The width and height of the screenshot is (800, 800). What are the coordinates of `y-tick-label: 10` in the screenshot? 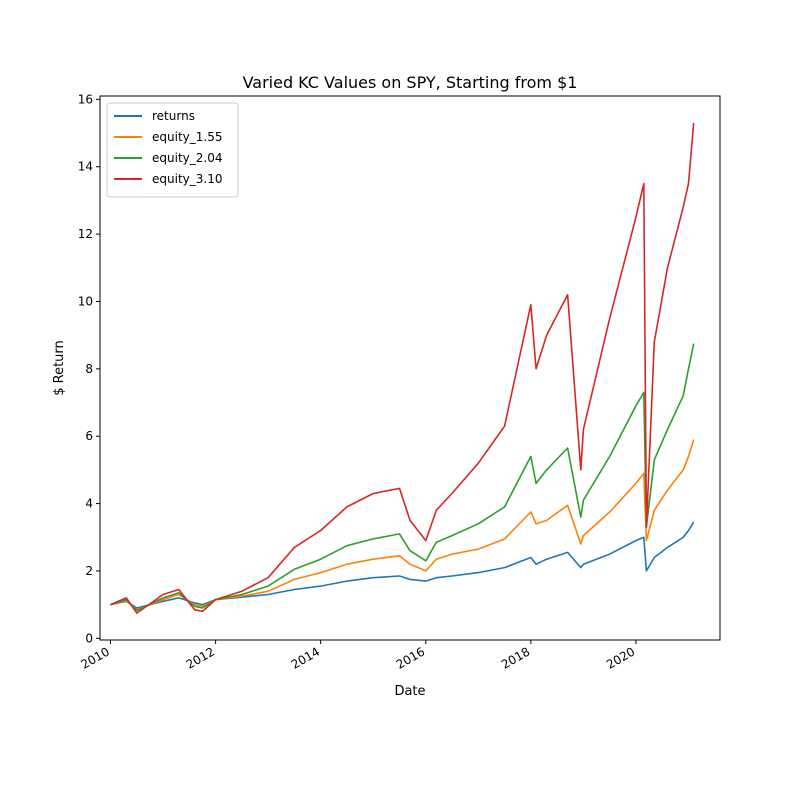 It's located at (85, 301).